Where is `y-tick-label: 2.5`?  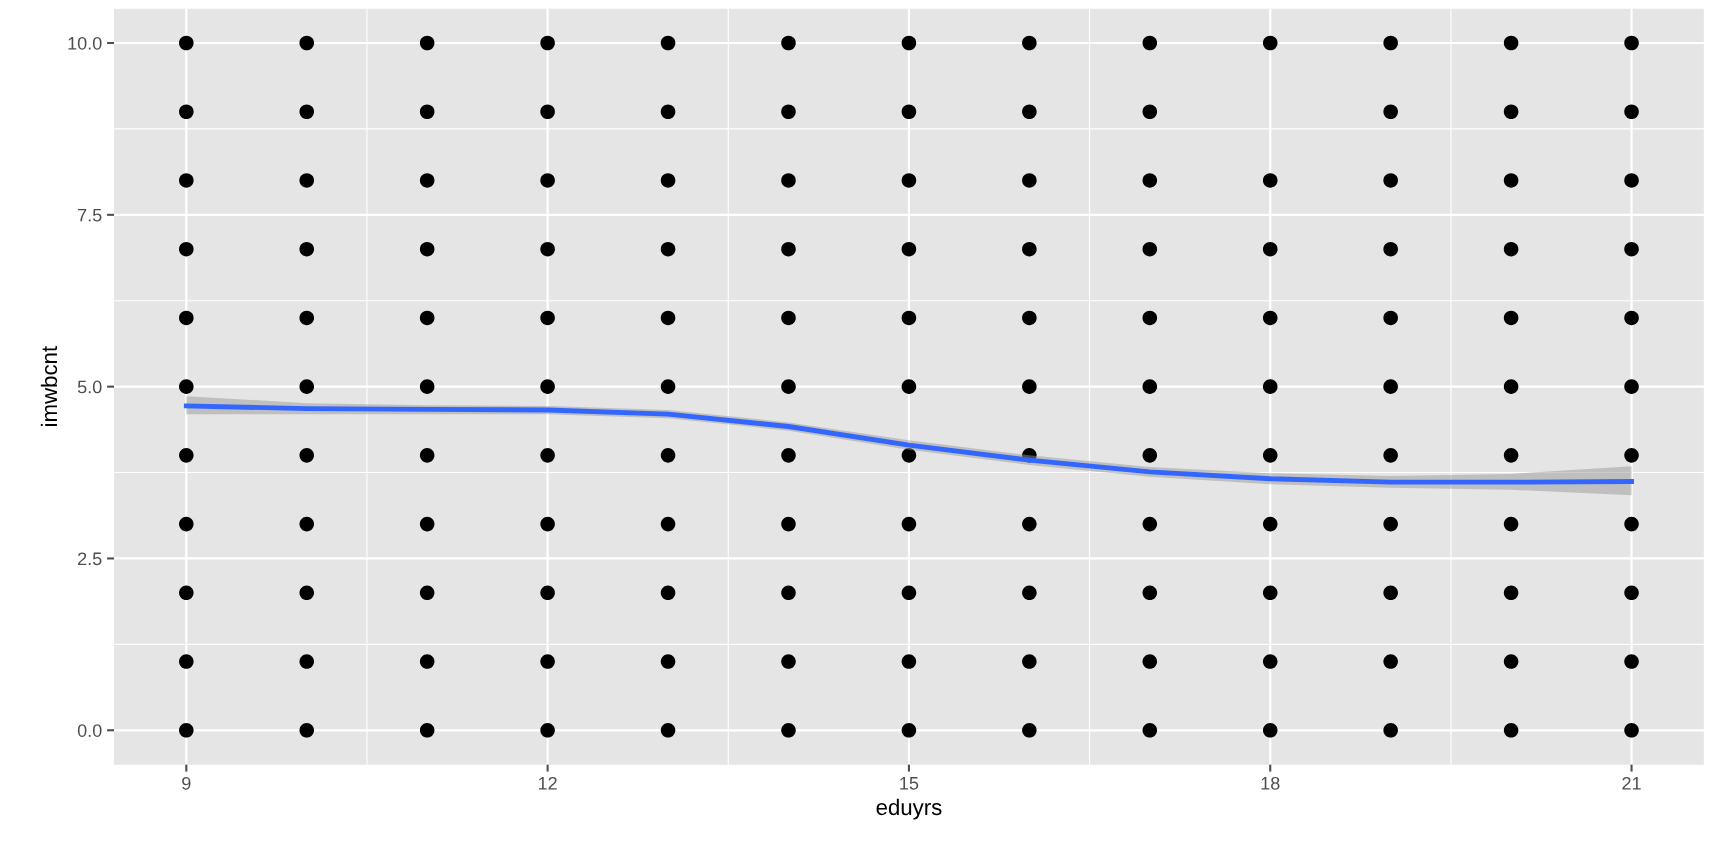 y-tick-label: 2.5 is located at coordinates (90, 559).